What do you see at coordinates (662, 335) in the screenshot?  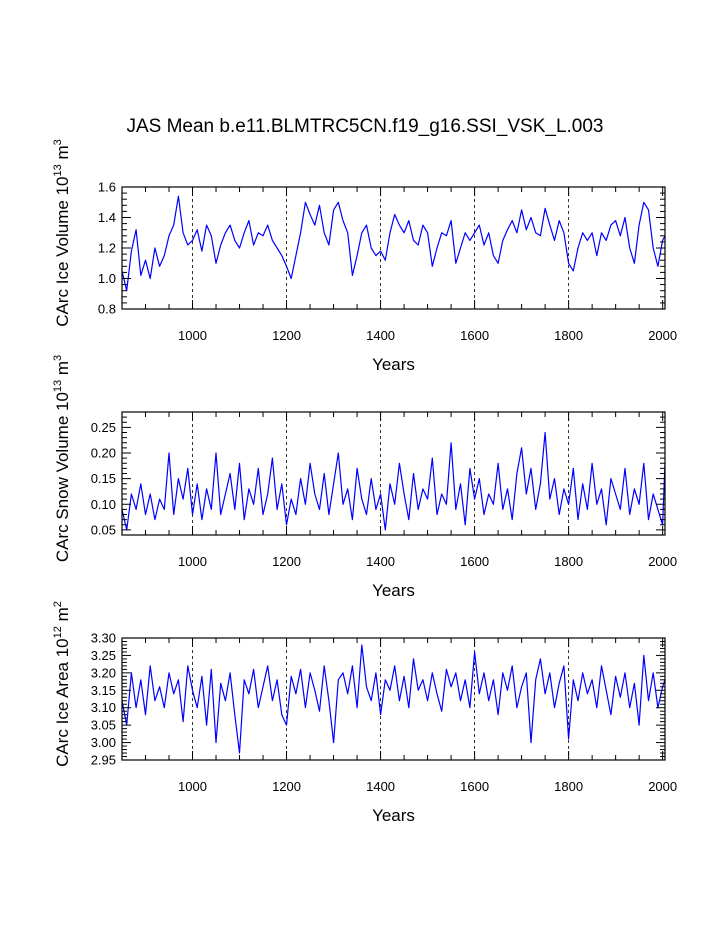 I see `ice-volume-x-tick-label: 2000` at bounding box center [662, 335].